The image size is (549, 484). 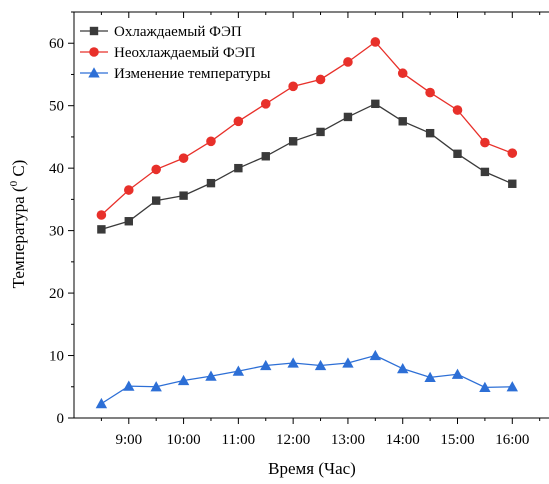 I want to click on y-tick-label: 10, so click(x=56, y=357).